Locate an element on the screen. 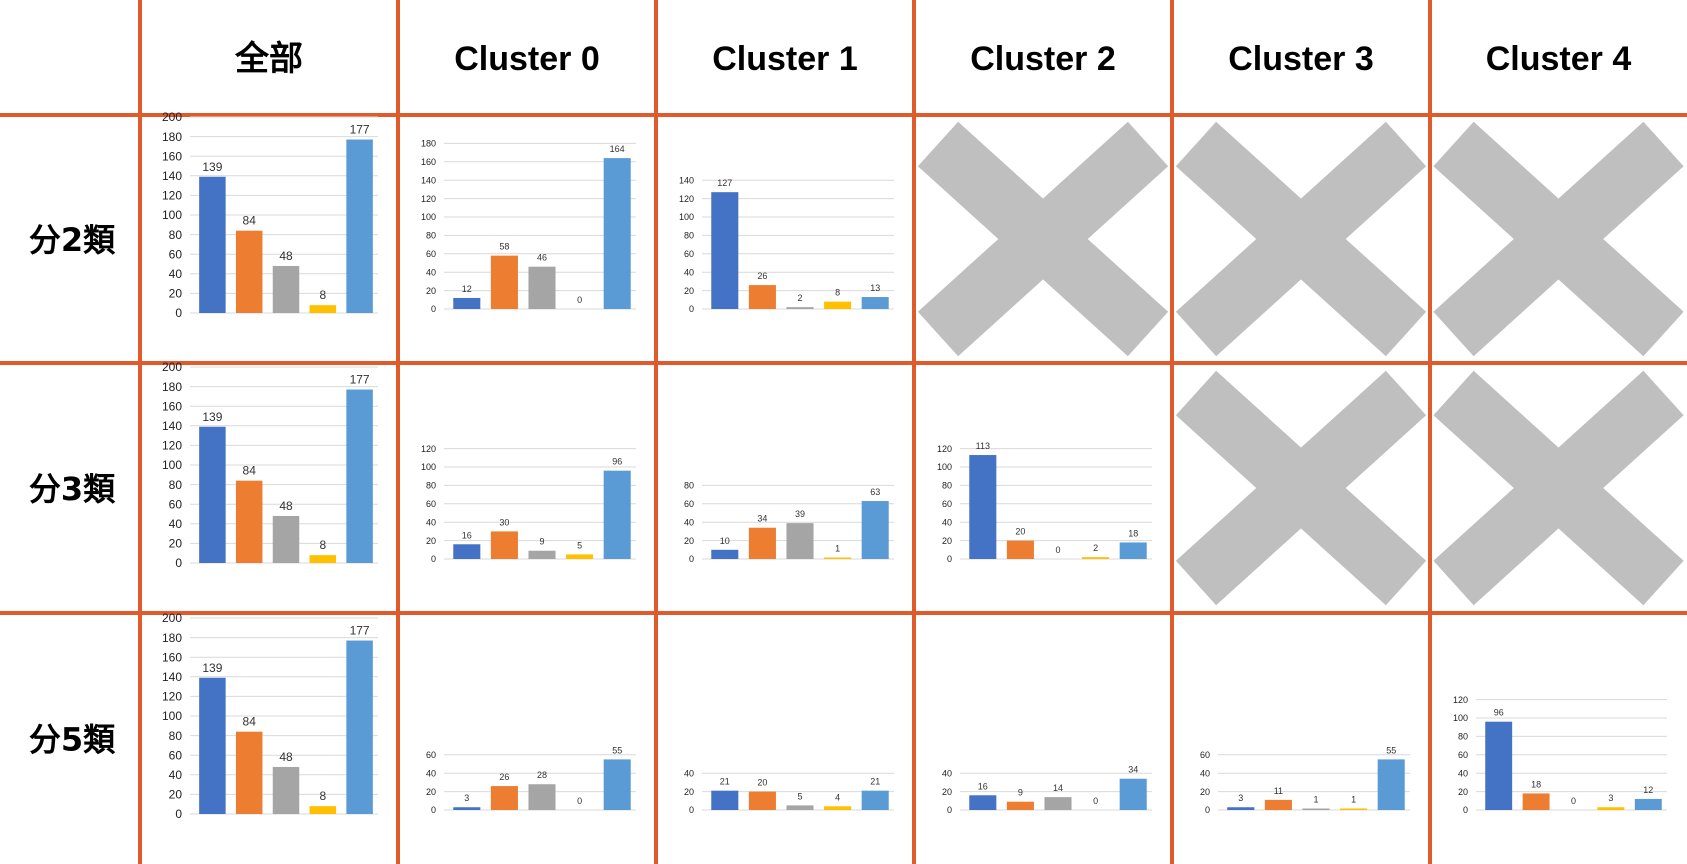 This screenshot has height=864, width=1687. data-label: 84 is located at coordinates (250, 722).